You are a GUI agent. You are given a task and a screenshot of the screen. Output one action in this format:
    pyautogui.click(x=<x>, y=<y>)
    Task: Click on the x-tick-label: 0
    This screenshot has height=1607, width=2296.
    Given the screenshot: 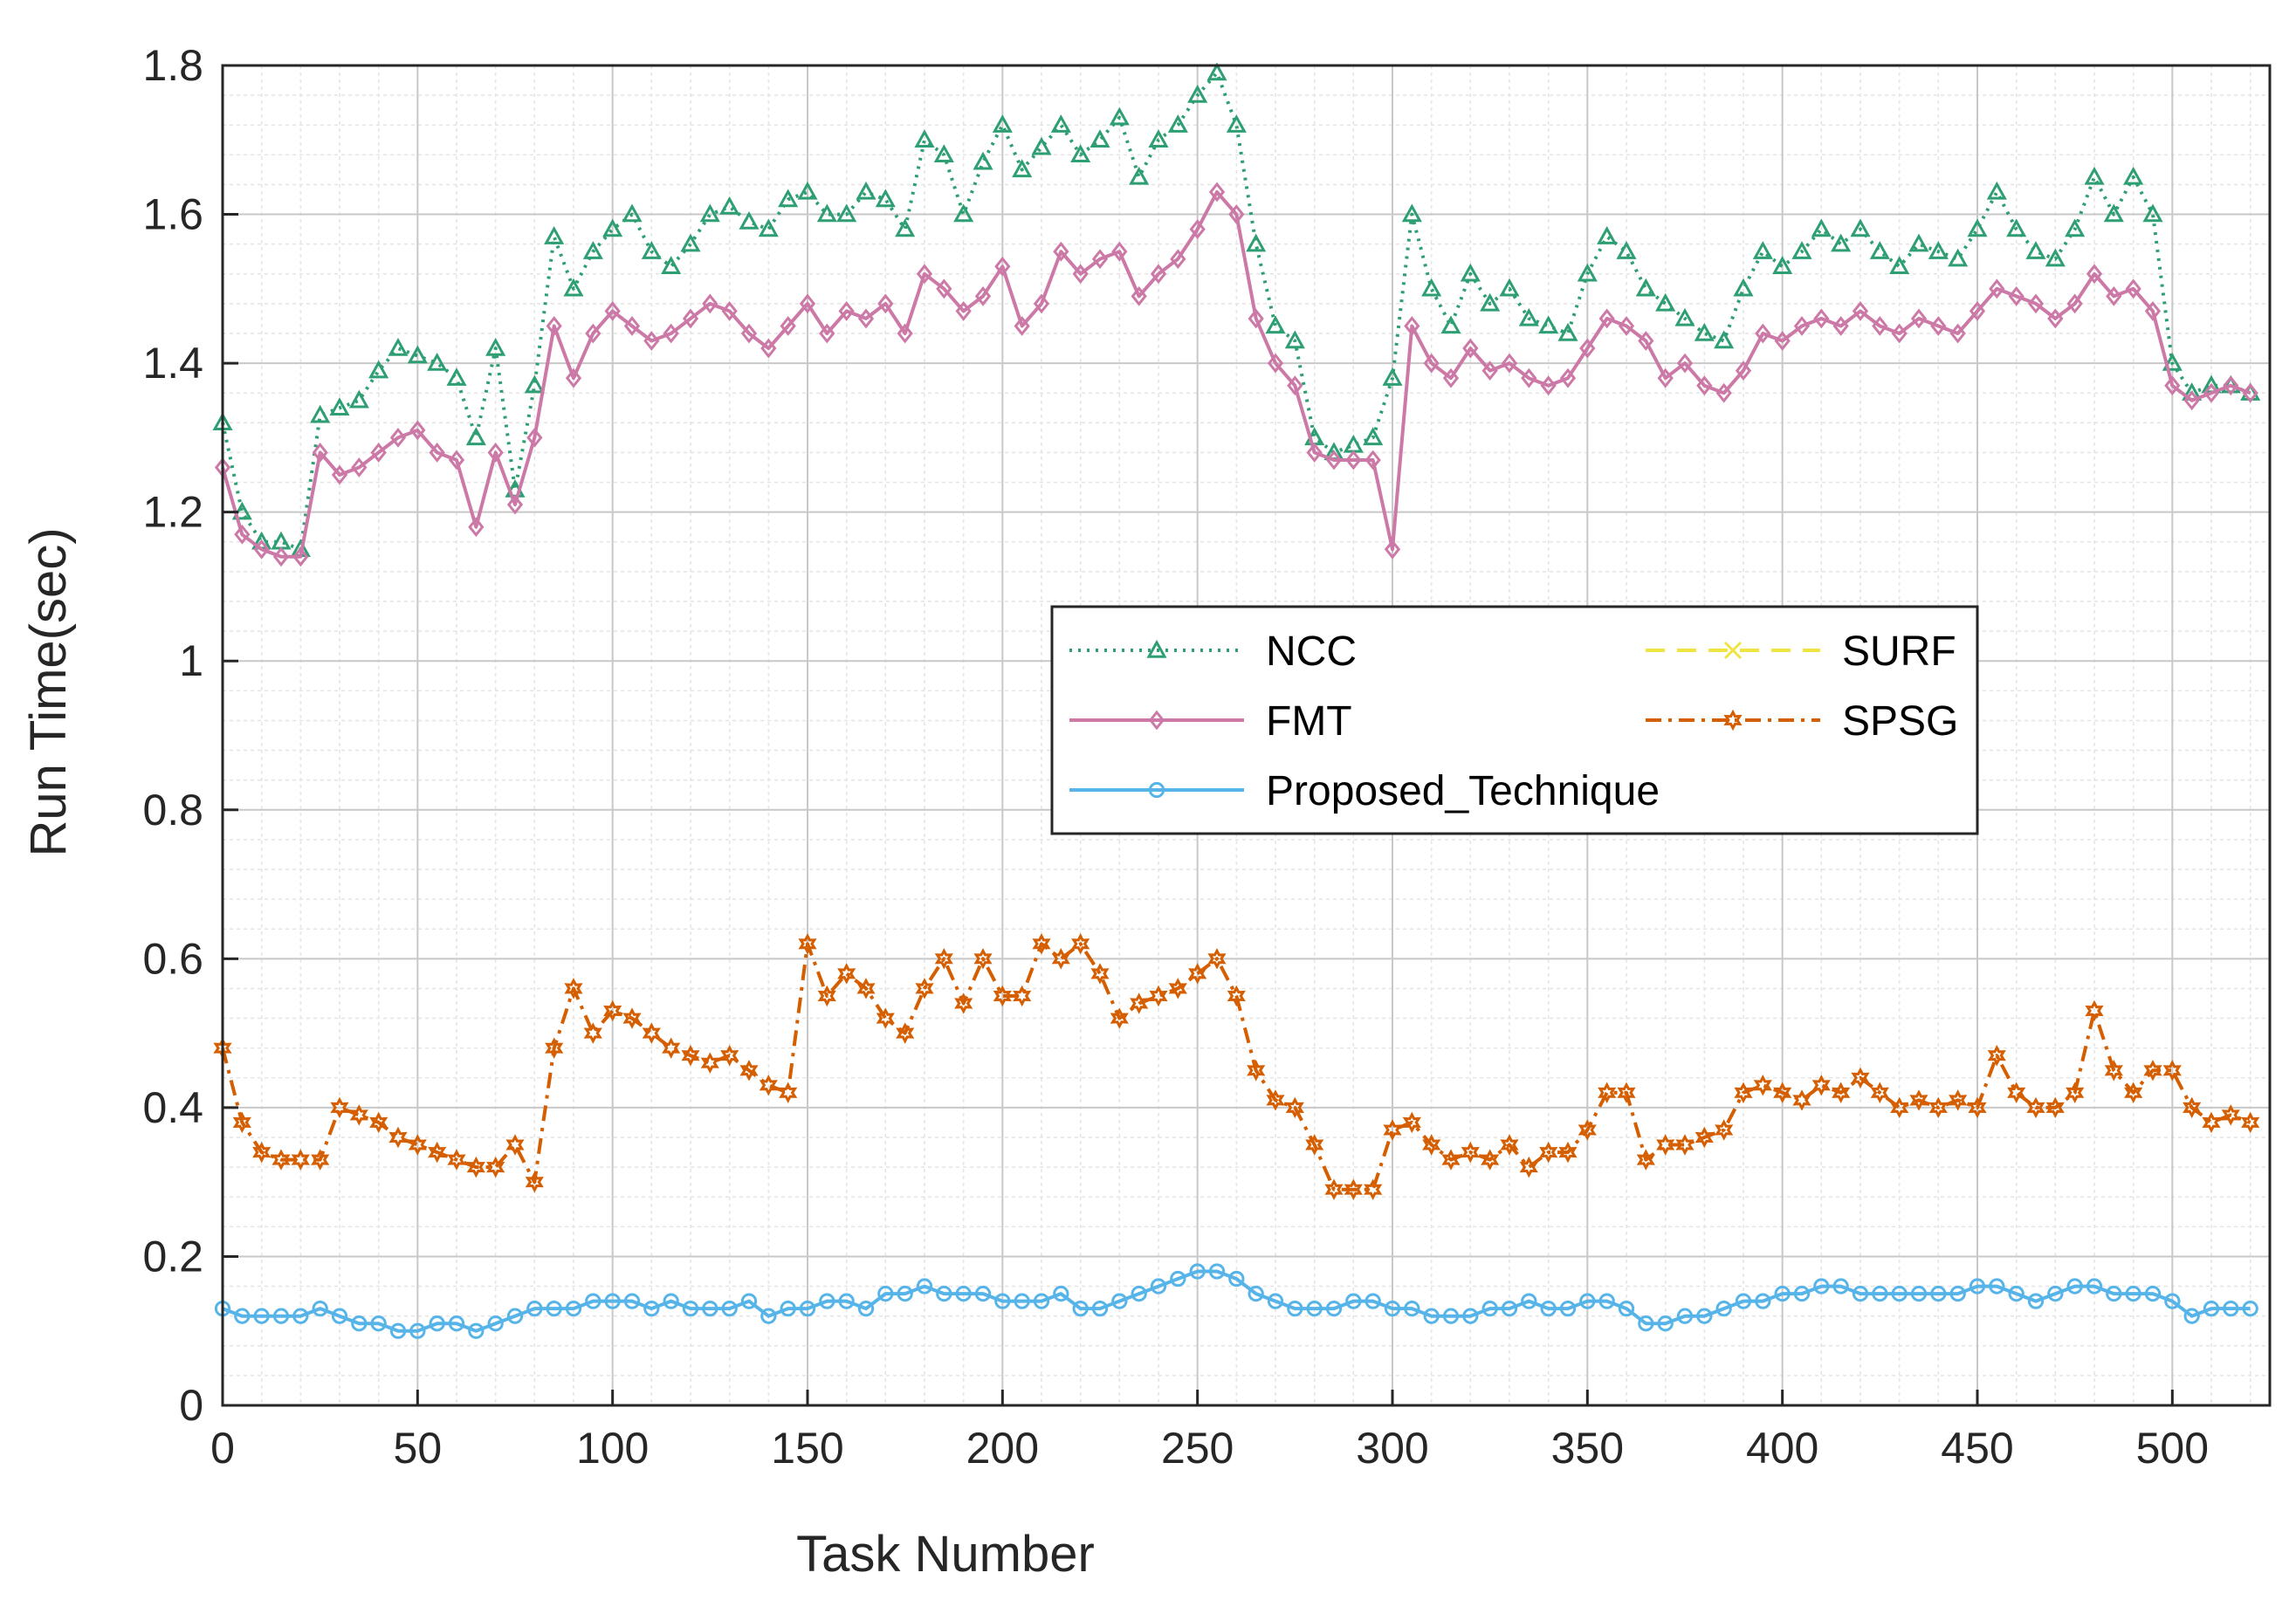 What is the action you would take?
    pyautogui.click(x=222, y=1448)
    